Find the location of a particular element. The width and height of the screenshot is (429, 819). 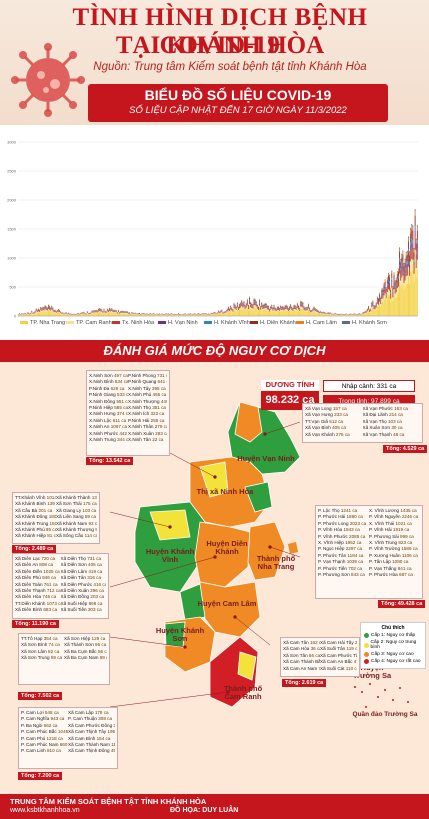

case-count: 175 ca is located at coordinates (89, 504).